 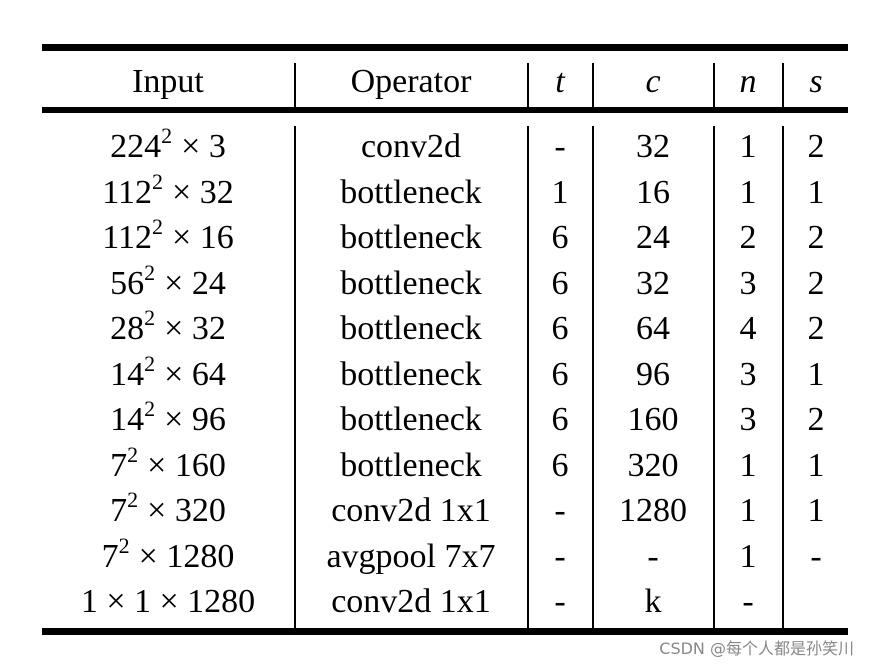 What do you see at coordinates (195, 419) in the screenshot?
I see `input-rest: × 96` at bounding box center [195, 419].